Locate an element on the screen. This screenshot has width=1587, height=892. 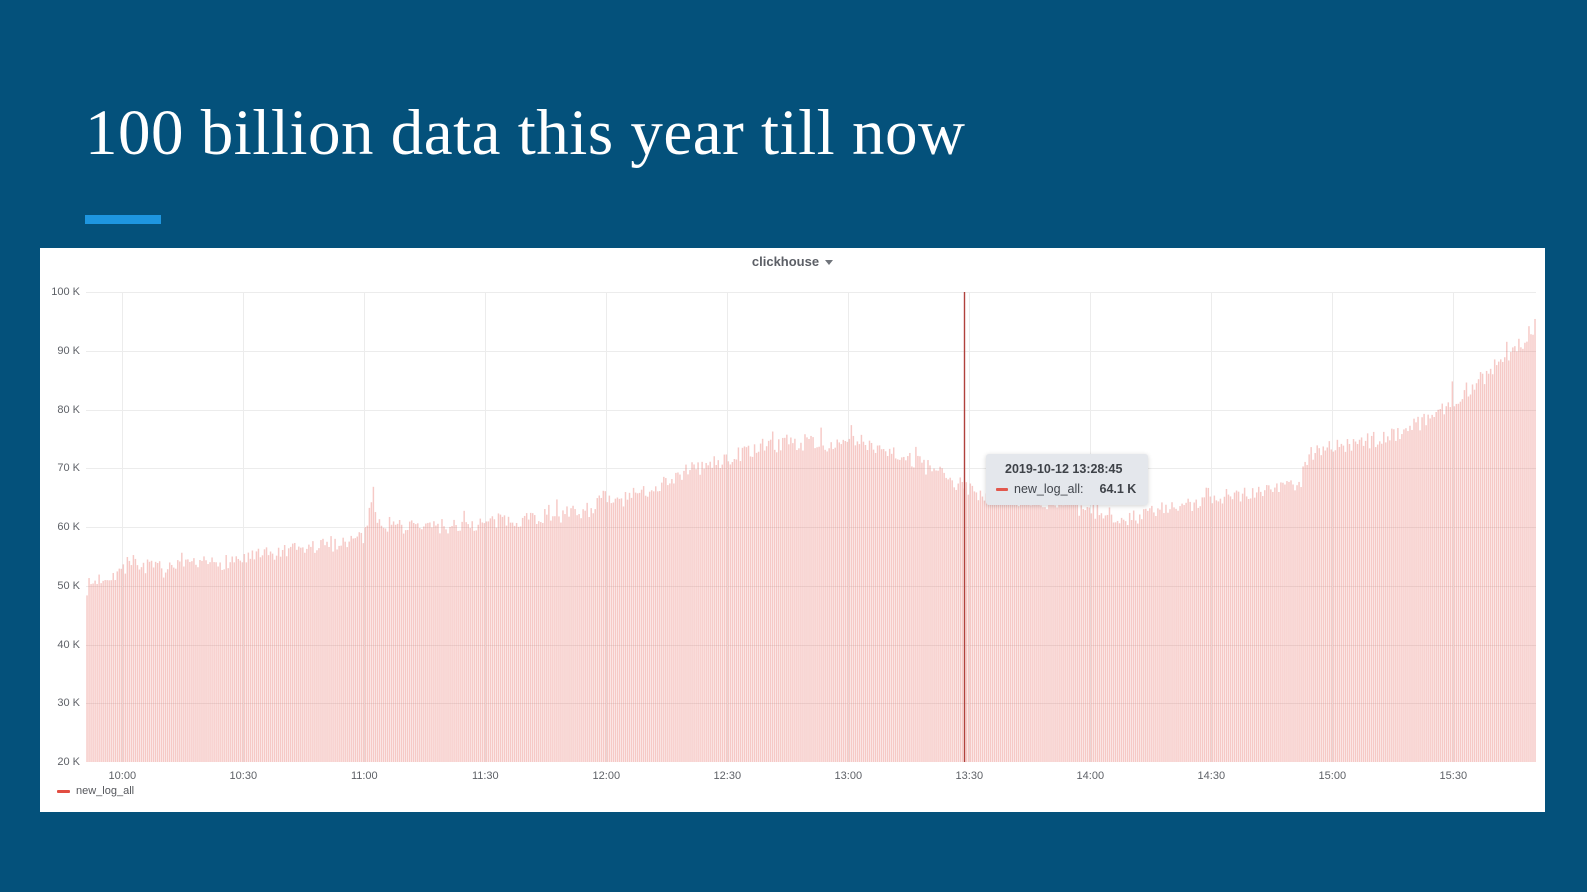
tooltip-value: 64.1 K is located at coordinates (1118, 489).